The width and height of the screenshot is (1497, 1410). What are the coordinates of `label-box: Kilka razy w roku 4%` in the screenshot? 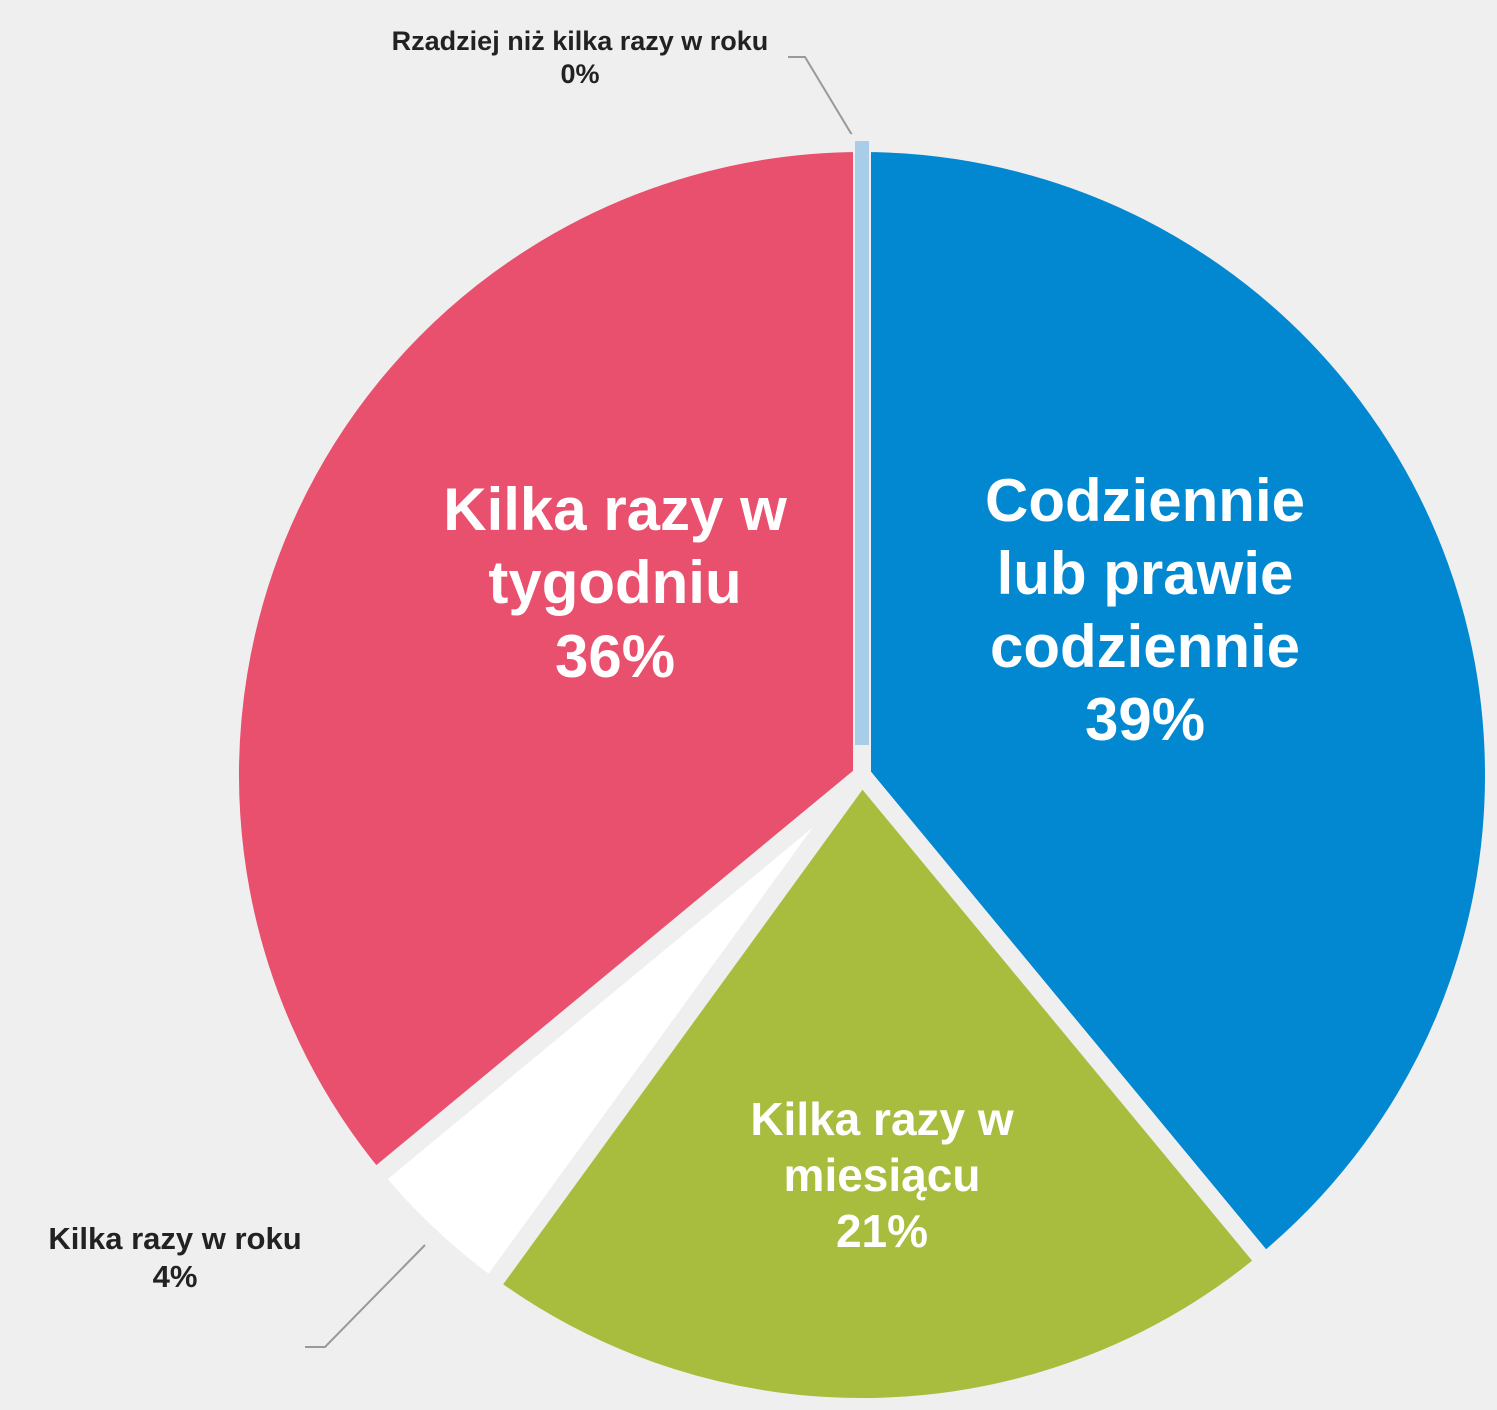 It's located at (177, 1234).